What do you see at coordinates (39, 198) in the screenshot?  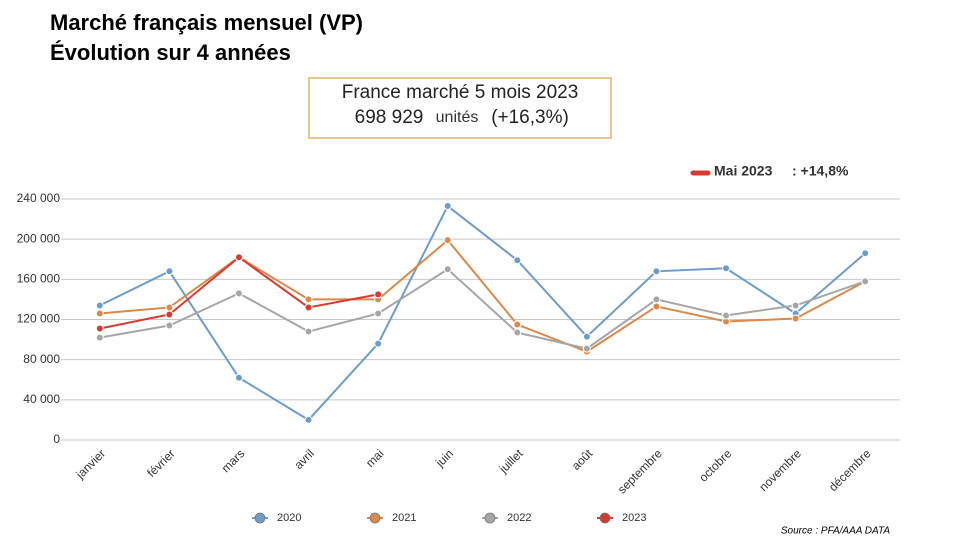 I see `y-tick-label: 240 000` at bounding box center [39, 198].